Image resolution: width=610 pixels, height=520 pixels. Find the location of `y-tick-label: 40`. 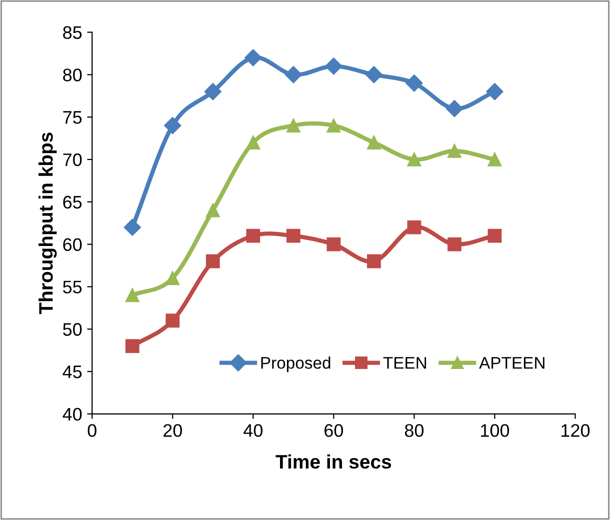

y-tick-label: 40 is located at coordinates (72, 414).